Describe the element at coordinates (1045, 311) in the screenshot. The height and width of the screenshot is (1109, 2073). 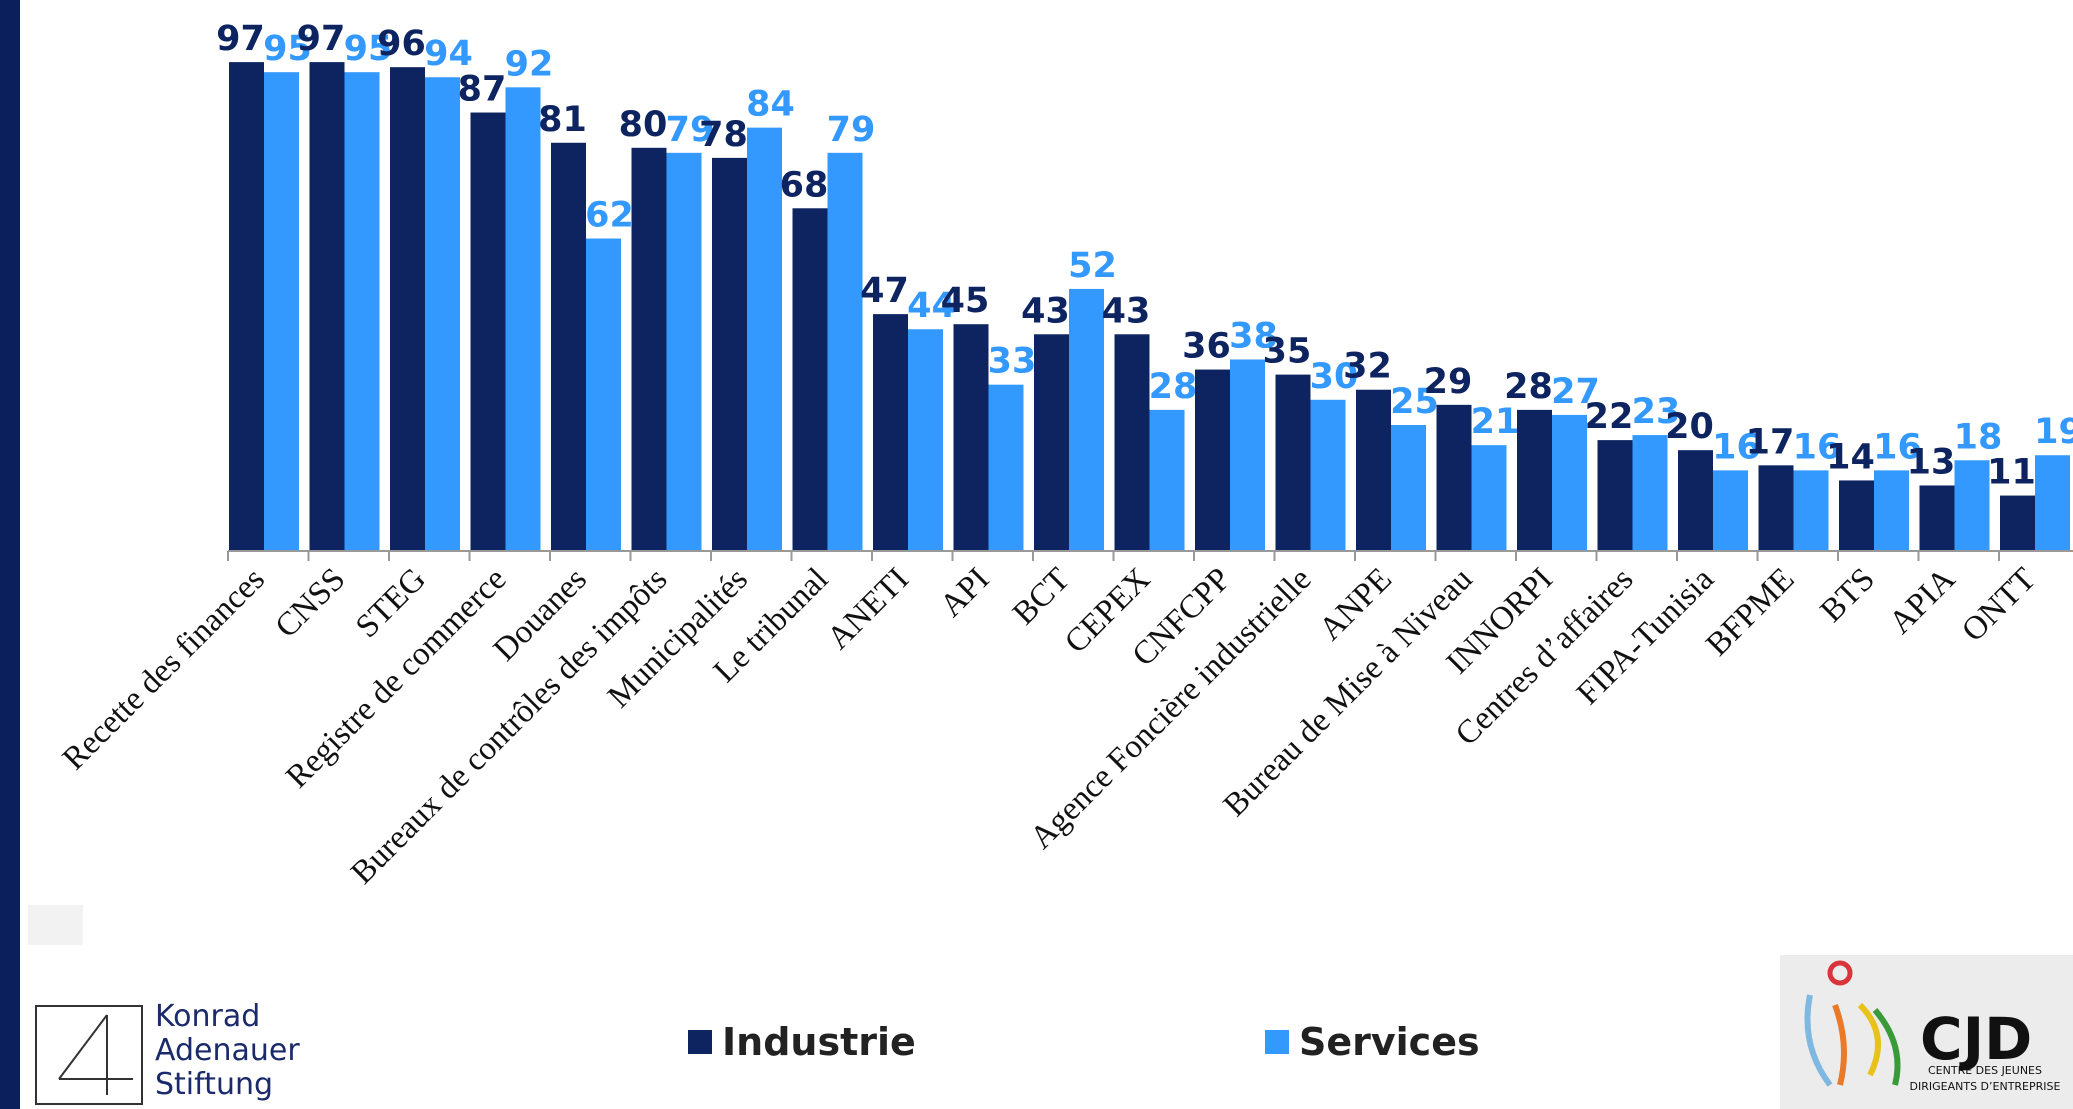
I see `data-label-industrie-10: 43` at that location.